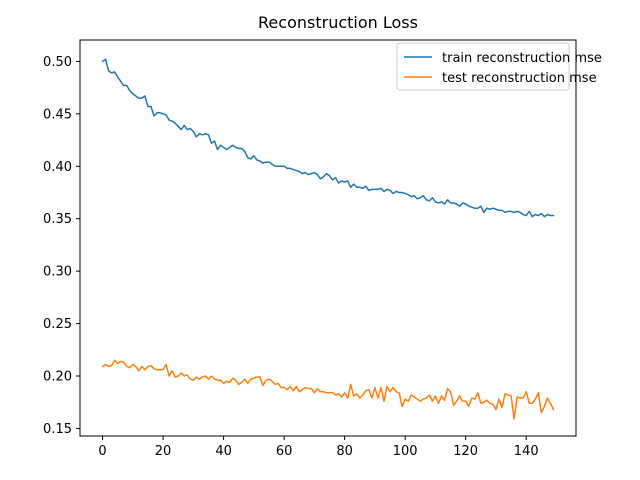 Image resolution: width=640 pixels, height=480 pixels. I want to click on legend-label-test: test reconstruction mse, so click(519, 78).